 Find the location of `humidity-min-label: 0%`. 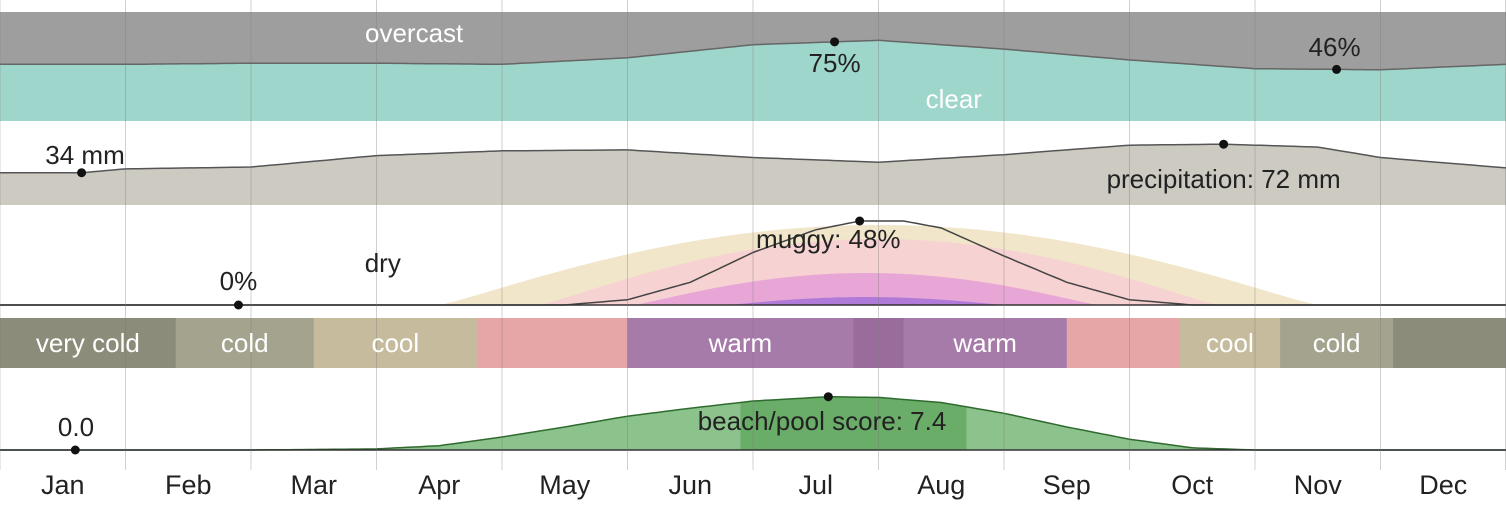

humidity-min-label: 0% is located at coordinates (239, 281).